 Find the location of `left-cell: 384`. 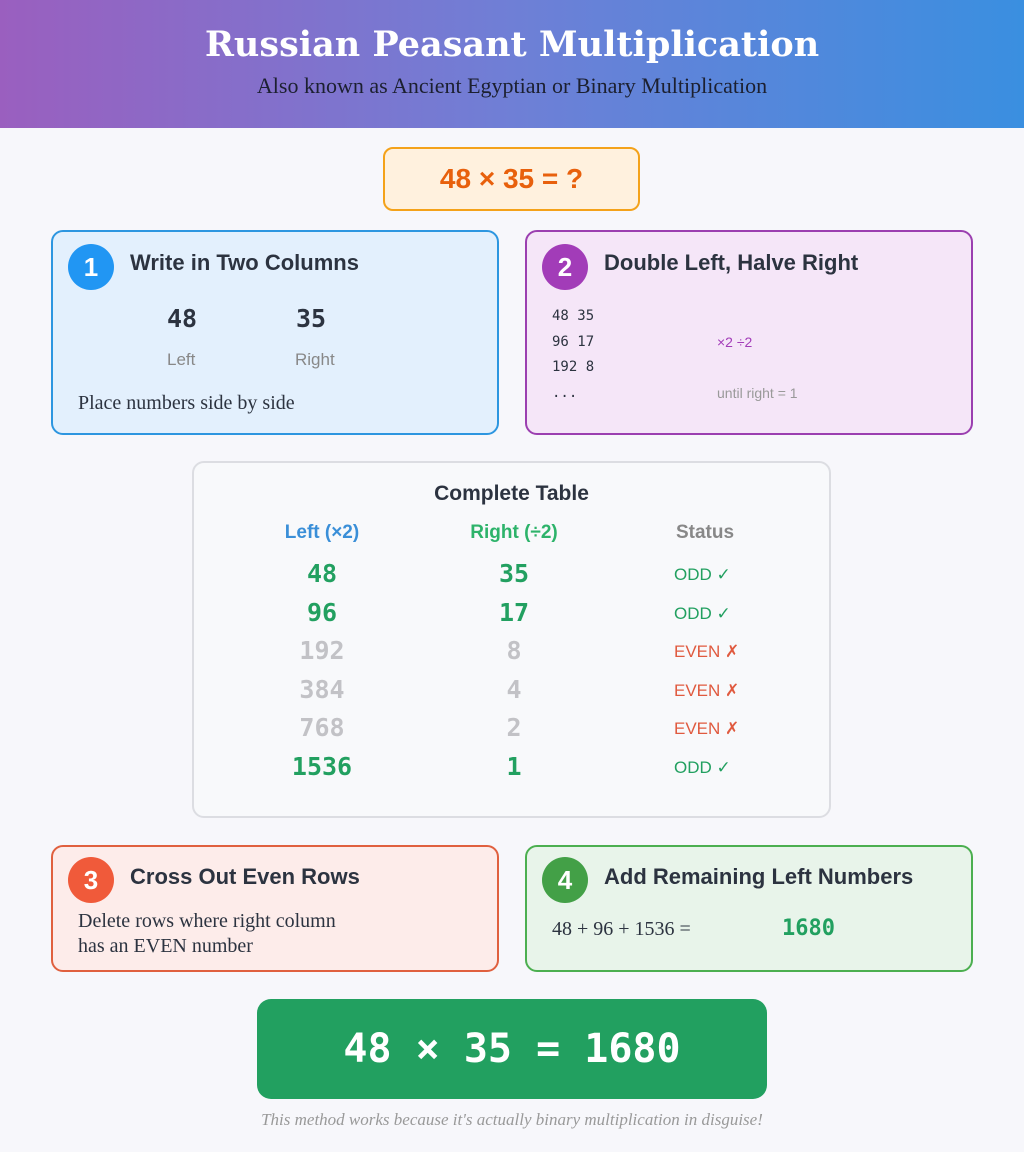

left-cell: 384 is located at coordinates (322, 689).